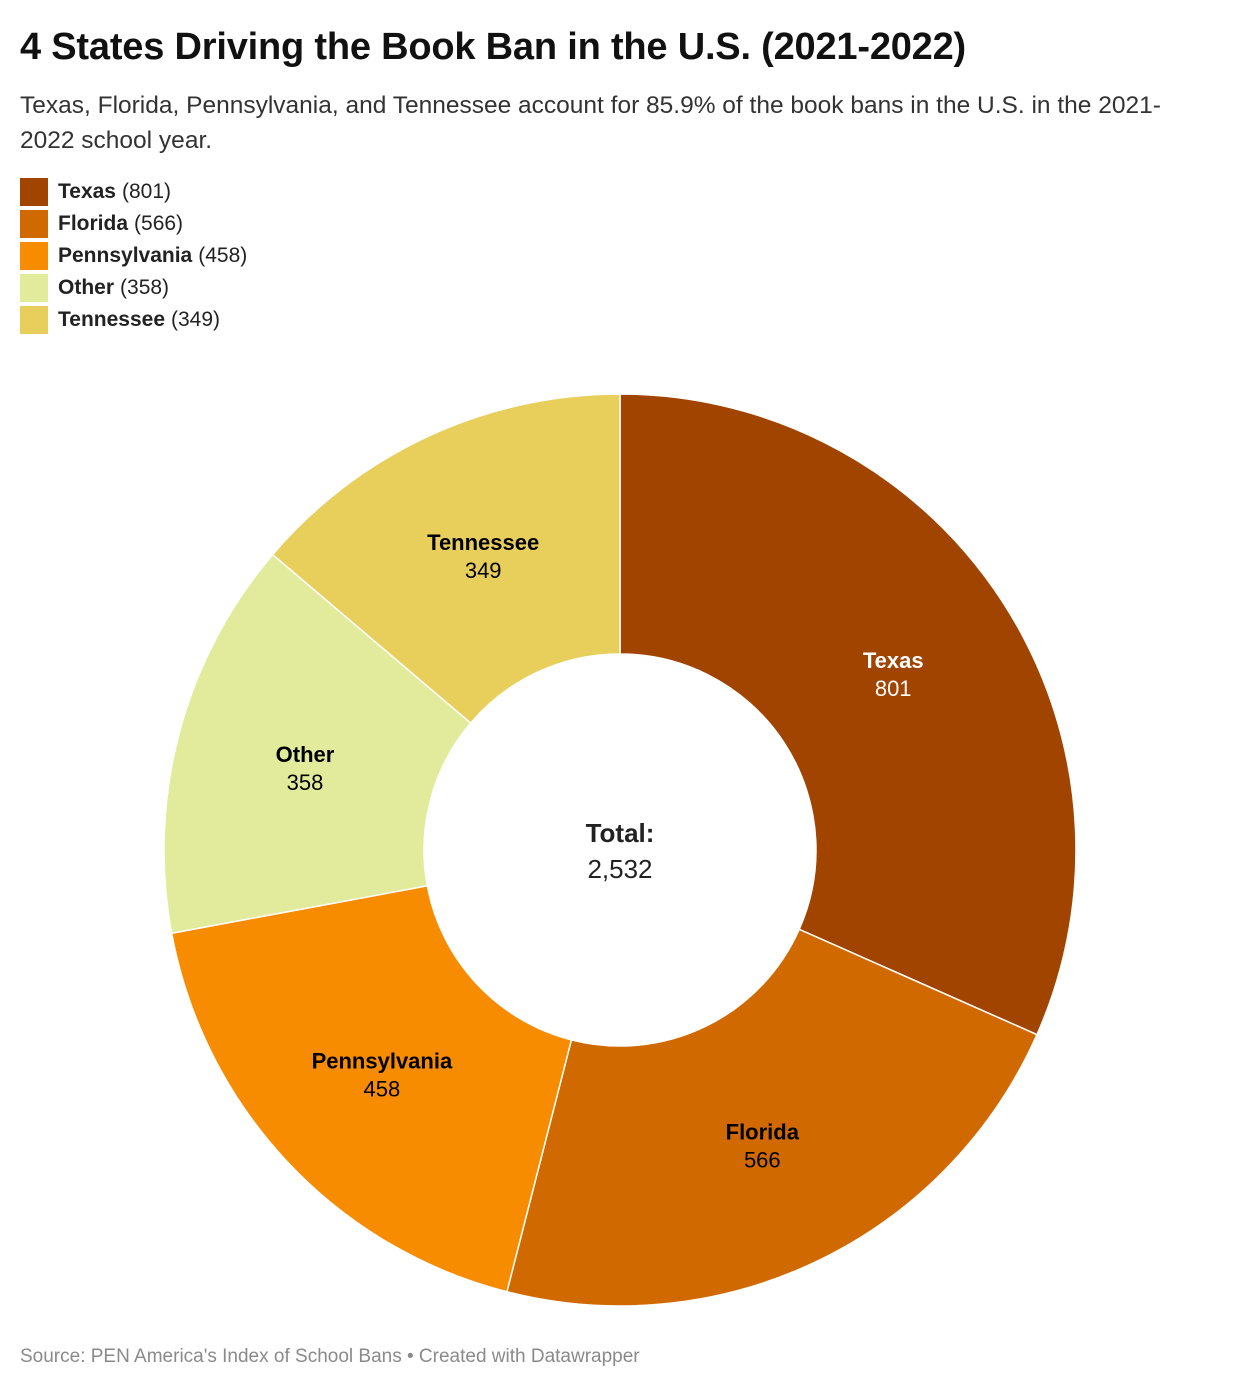 The image size is (1240, 1392). What do you see at coordinates (34, 256) in the screenshot?
I see `legend-swatch-pennsylvania` at bounding box center [34, 256].